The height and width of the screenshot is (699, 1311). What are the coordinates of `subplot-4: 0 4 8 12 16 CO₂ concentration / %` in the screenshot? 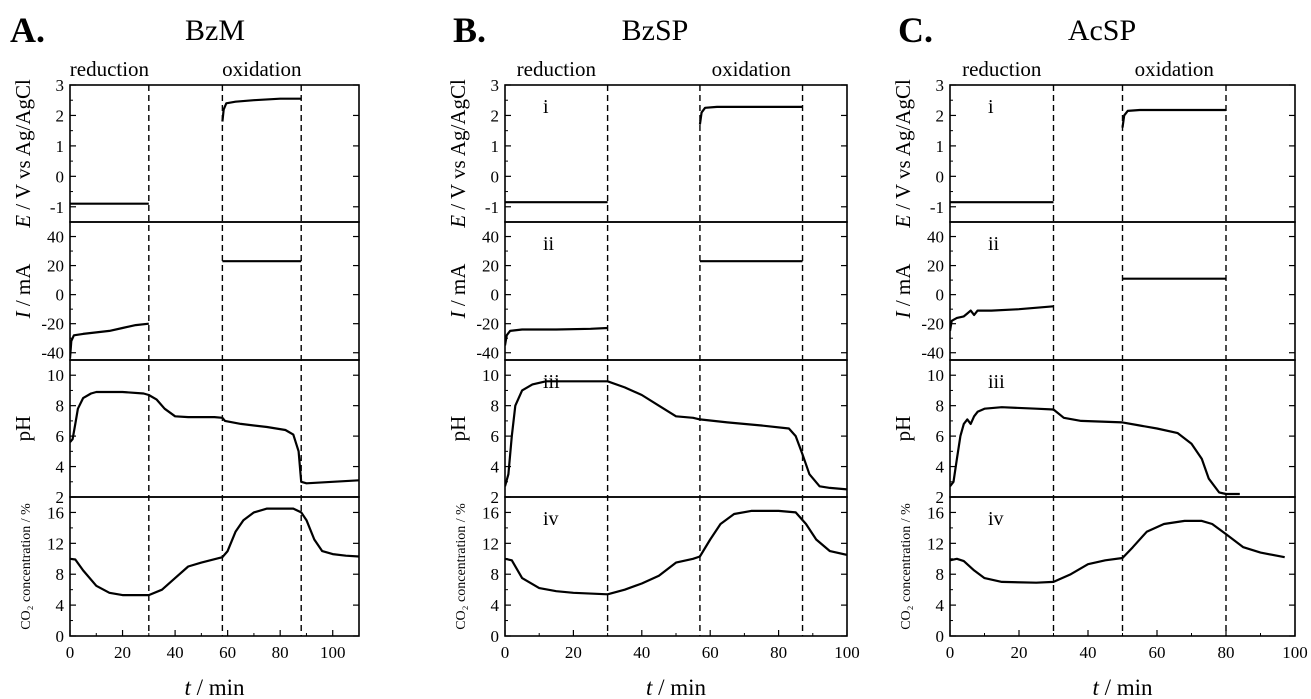 It's located at (189, 571).